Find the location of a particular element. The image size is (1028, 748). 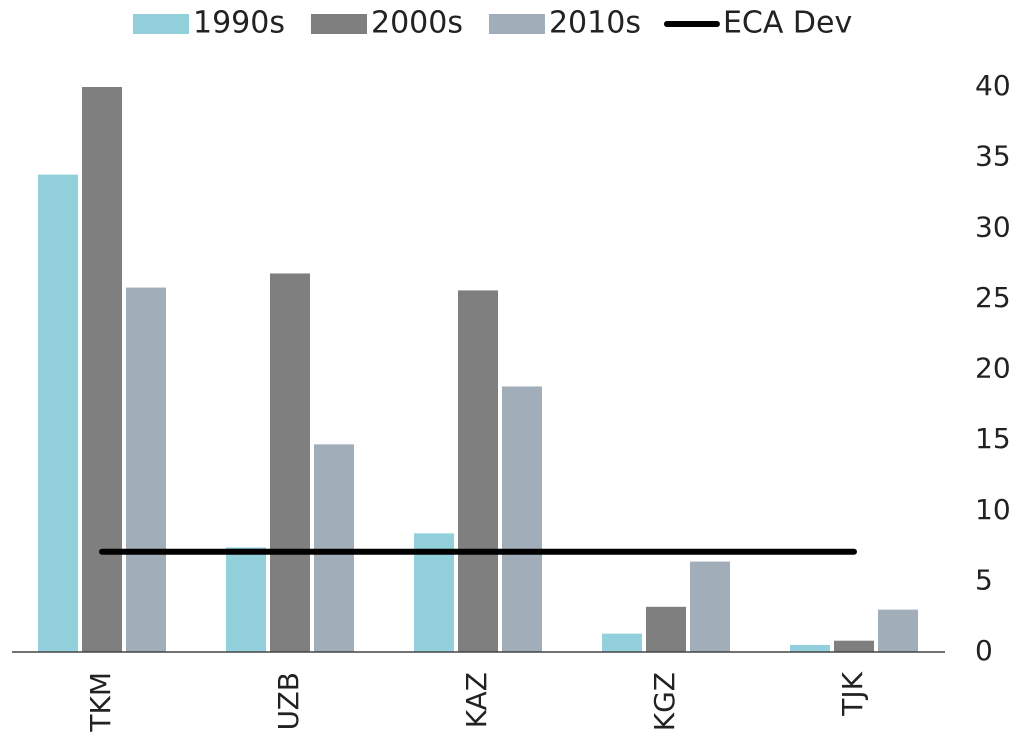

x-tick-label: TJK is located at coordinates (852, 693).